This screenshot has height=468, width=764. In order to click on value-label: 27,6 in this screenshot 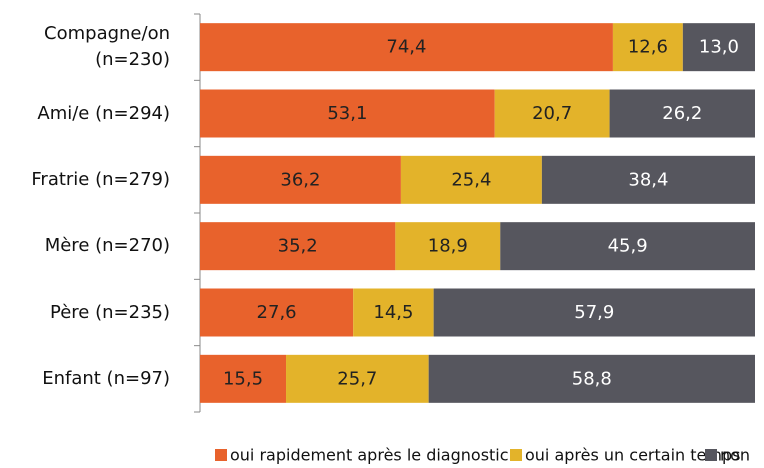, I will do `click(277, 312)`.